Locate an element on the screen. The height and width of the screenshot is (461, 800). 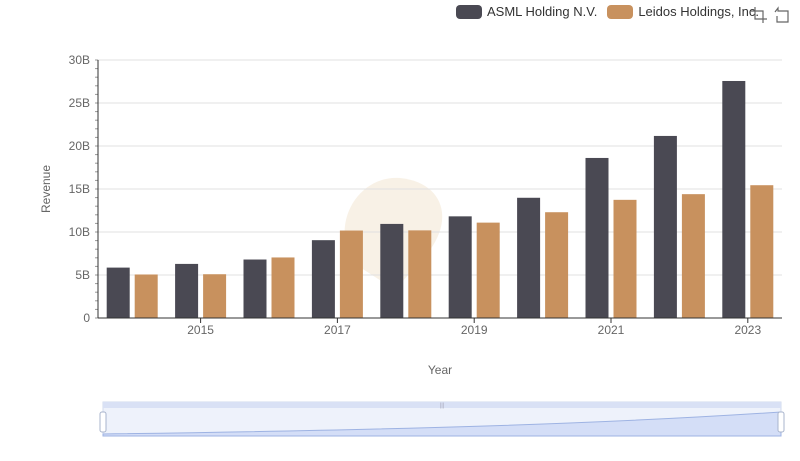
slider-handle-left is located at coordinates (103, 422).